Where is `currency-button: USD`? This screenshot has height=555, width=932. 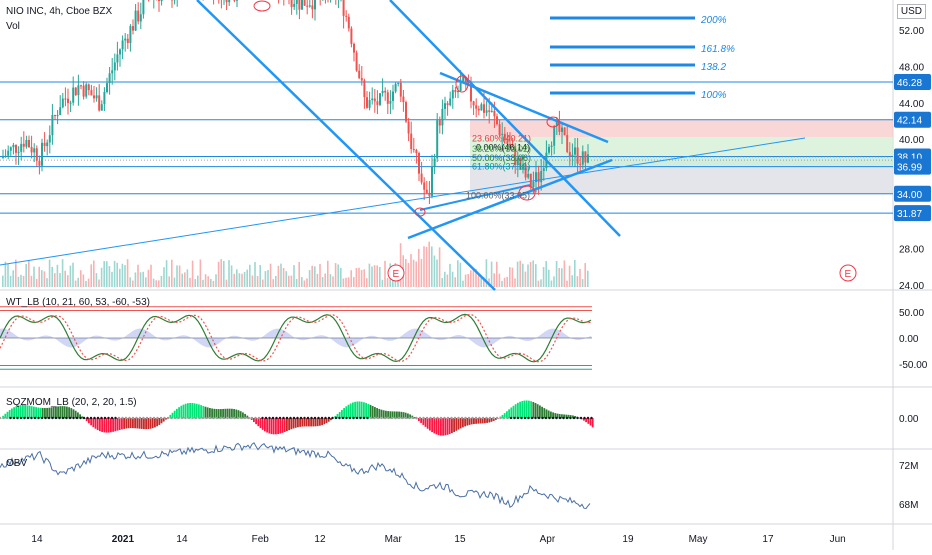 currency-button: USD is located at coordinates (911, 11).